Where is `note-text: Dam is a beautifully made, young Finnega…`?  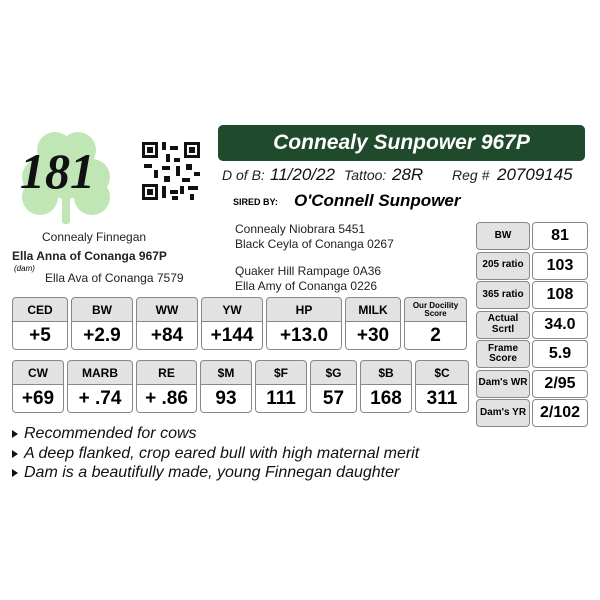
note-text: Dam is a beautifully made, young Finnega… is located at coordinates (212, 472).